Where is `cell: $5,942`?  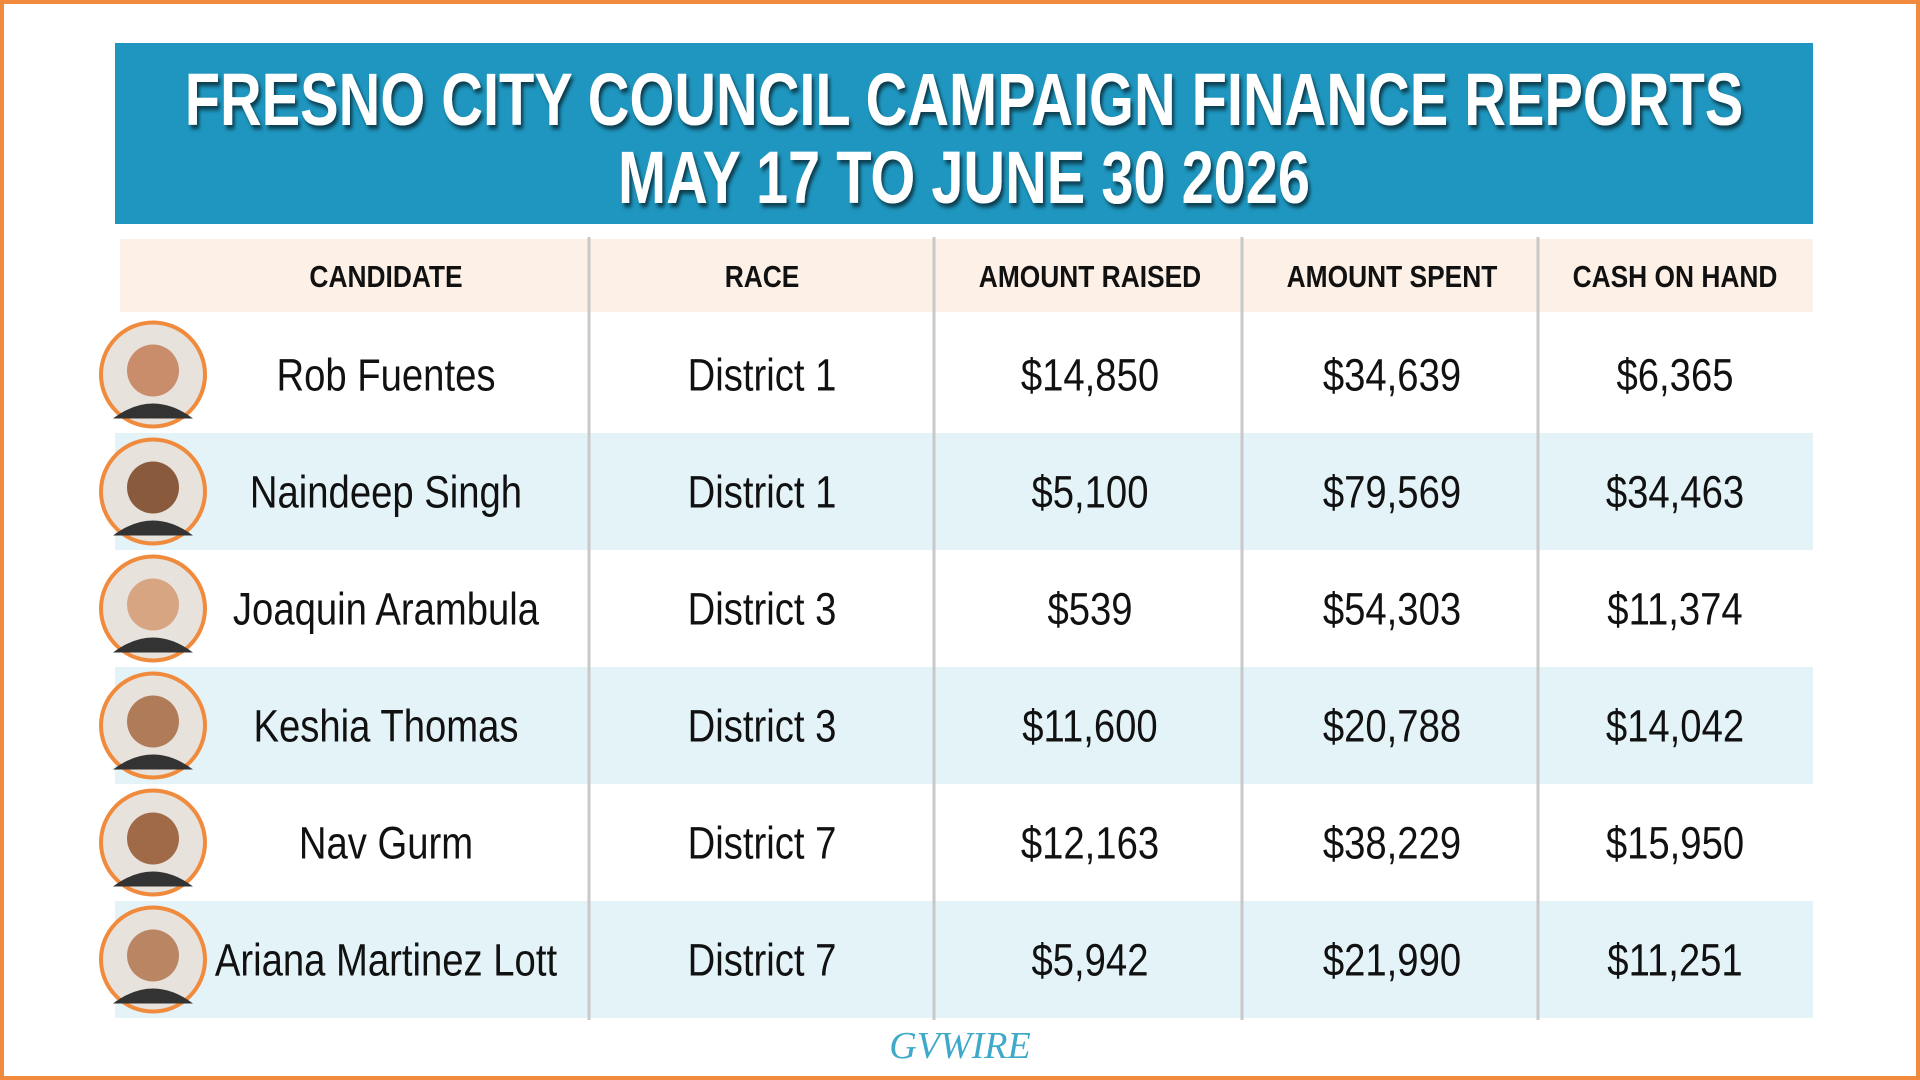 cell: $5,942 is located at coordinates (1090, 960).